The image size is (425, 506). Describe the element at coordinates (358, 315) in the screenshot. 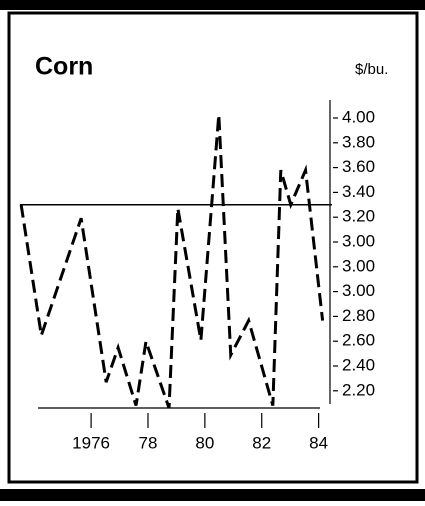

I see `y-tick-label: 2.80` at that location.